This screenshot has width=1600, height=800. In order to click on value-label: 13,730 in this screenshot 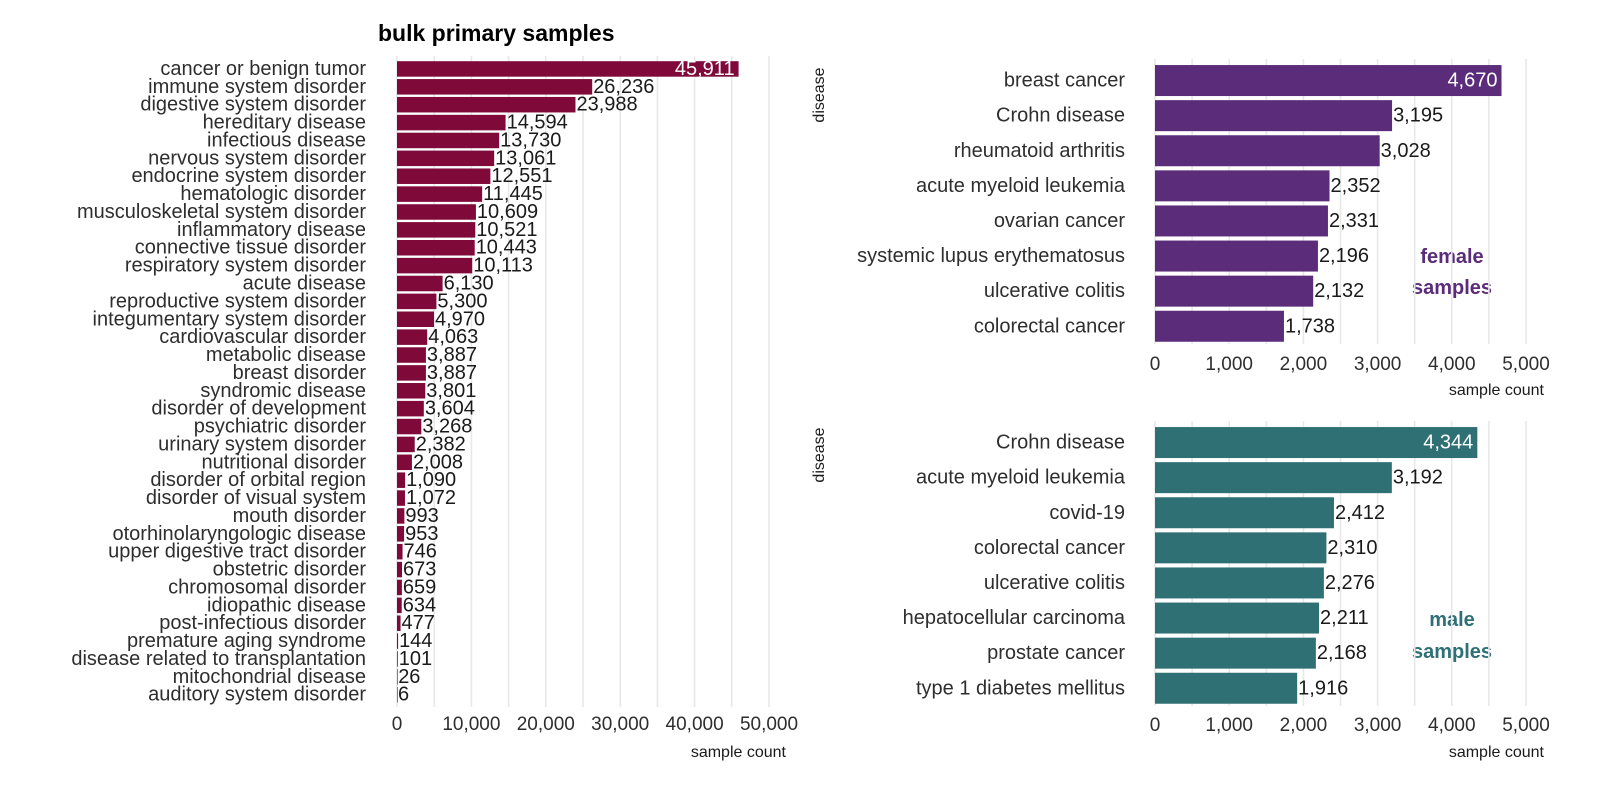, I will do `click(530, 140)`.